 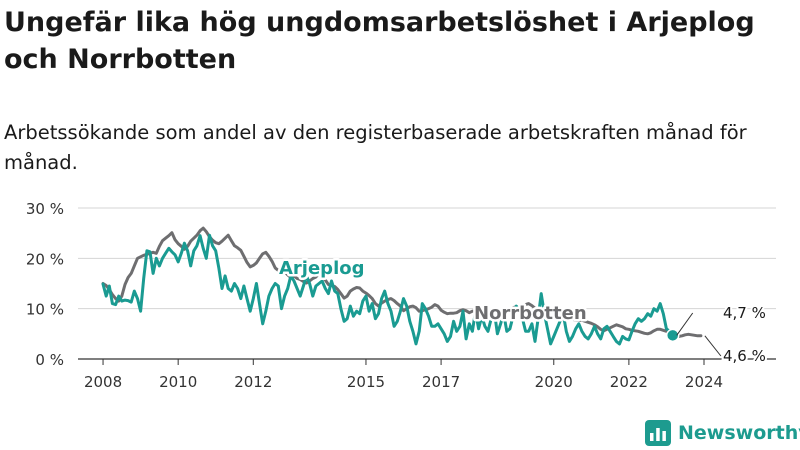 What do you see at coordinates (253, 382) in the screenshot?
I see `x-tick-label: 2012` at bounding box center [253, 382].